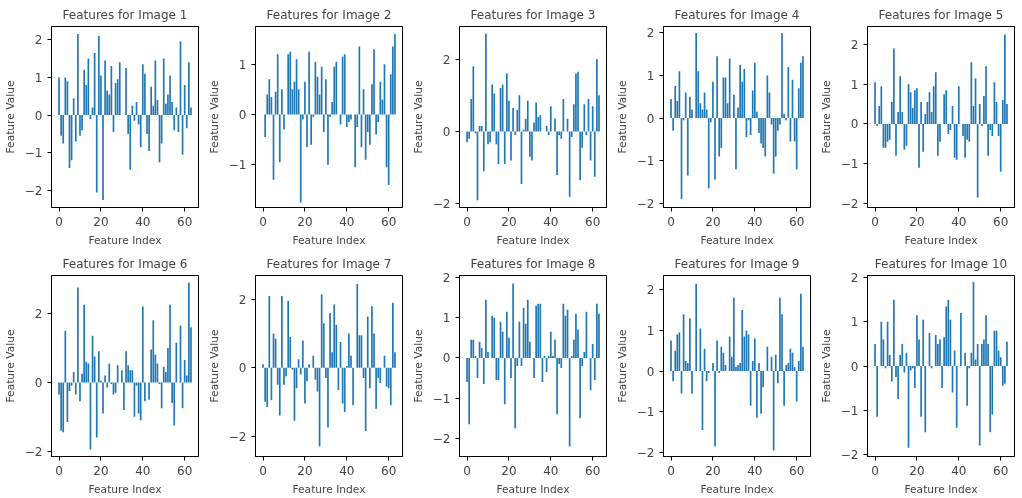  I want to click on chart-title: Features for Image 6, so click(125, 263).